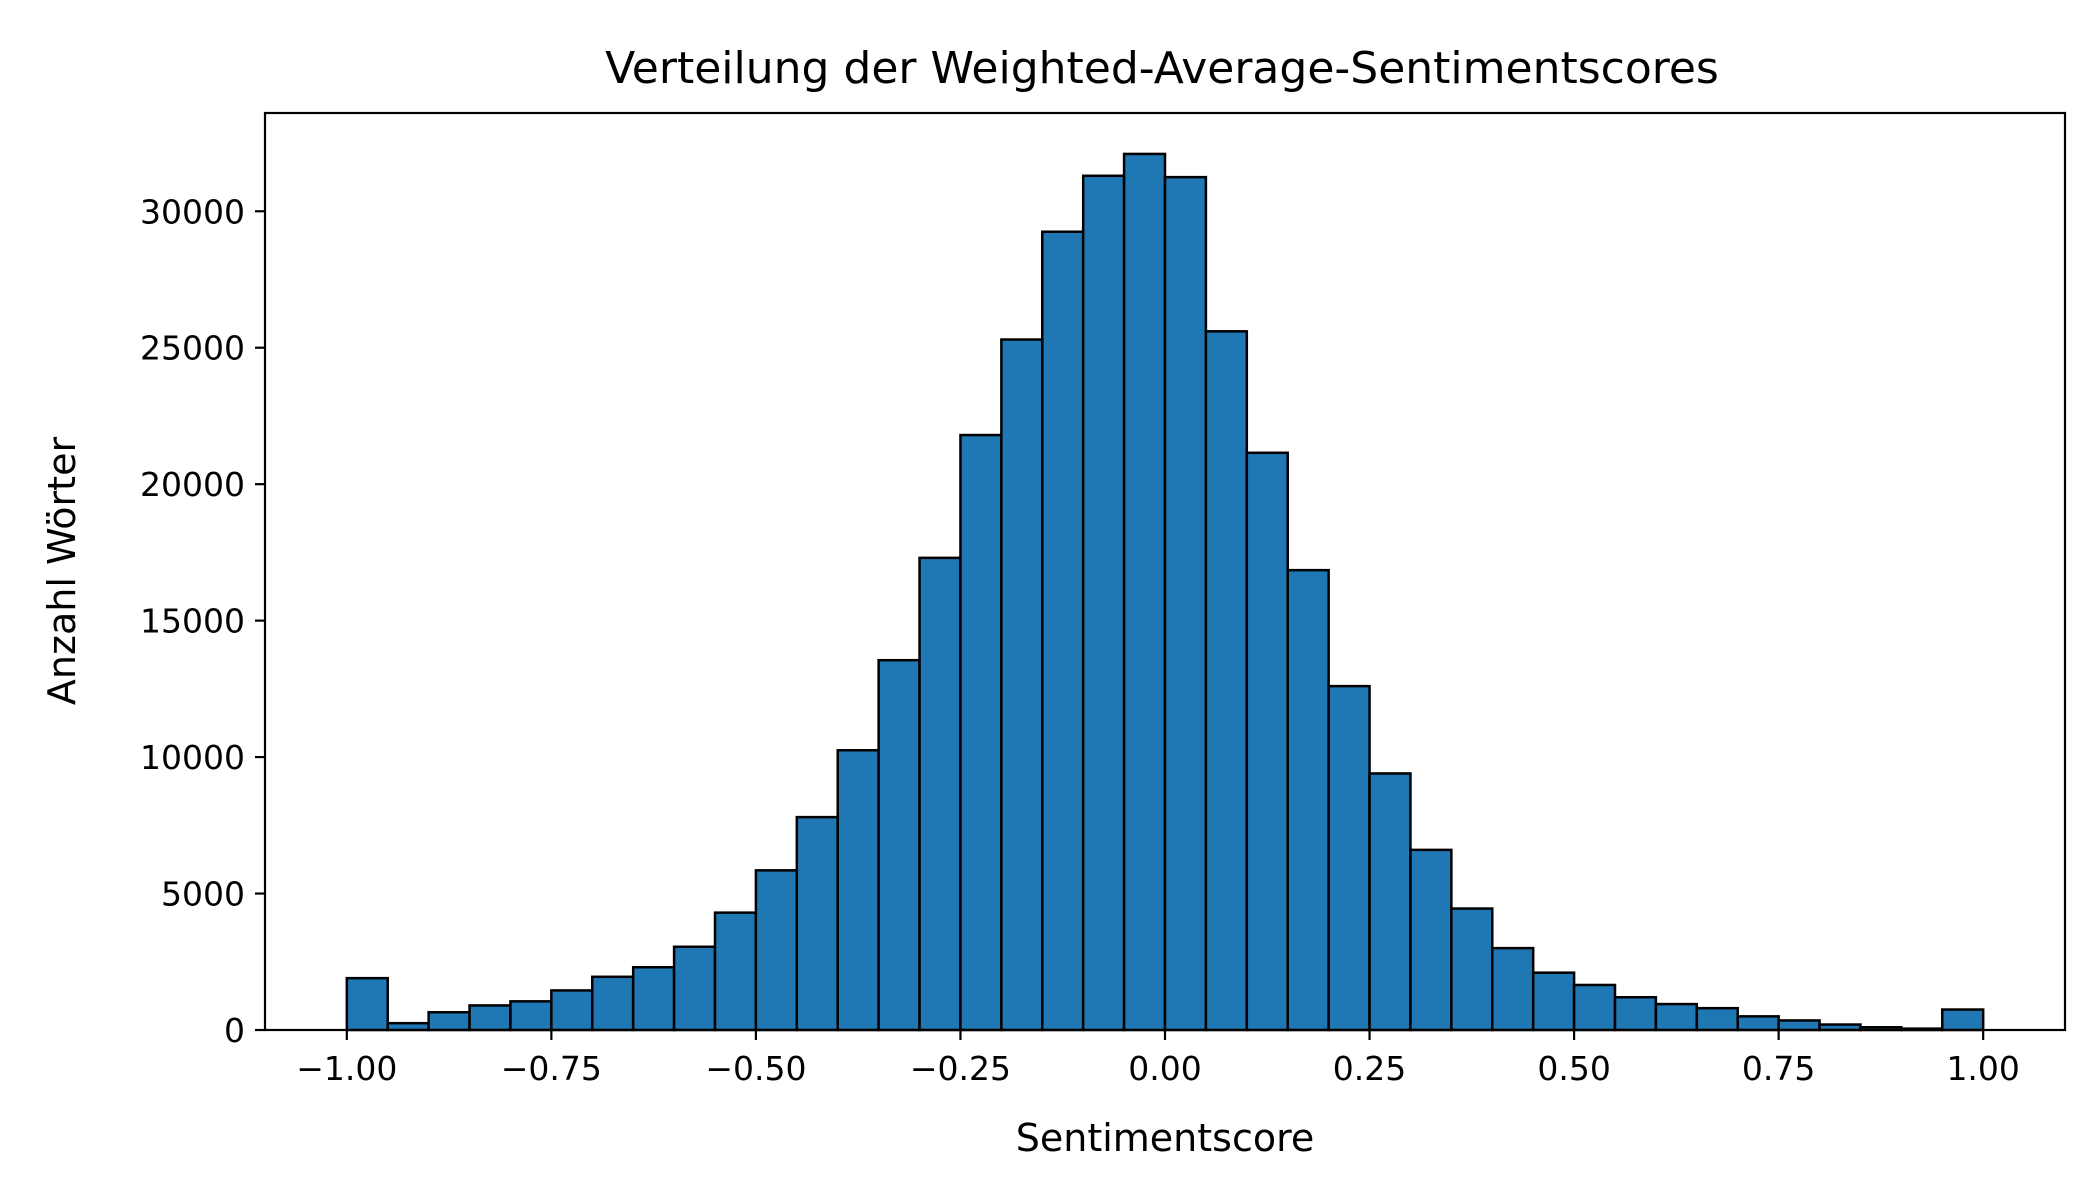 The height and width of the screenshot is (1200, 2100). I want to click on y-tick-label: 30000, so click(192, 211).